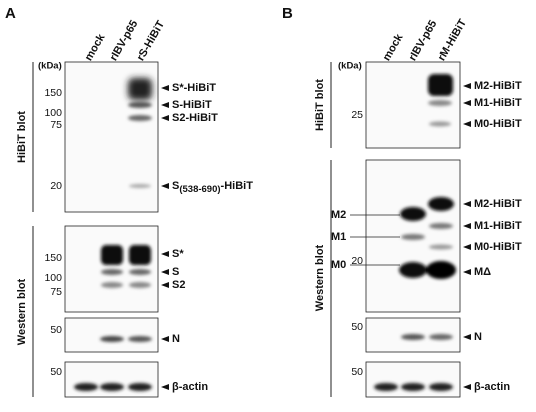 Image resolution: width=536 pixels, height=412 pixels. What do you see at coordinates (212, 187) in the screenshot?
I see `band-label: S(538-690)-HiBiT` at bounding box center [212, 187].